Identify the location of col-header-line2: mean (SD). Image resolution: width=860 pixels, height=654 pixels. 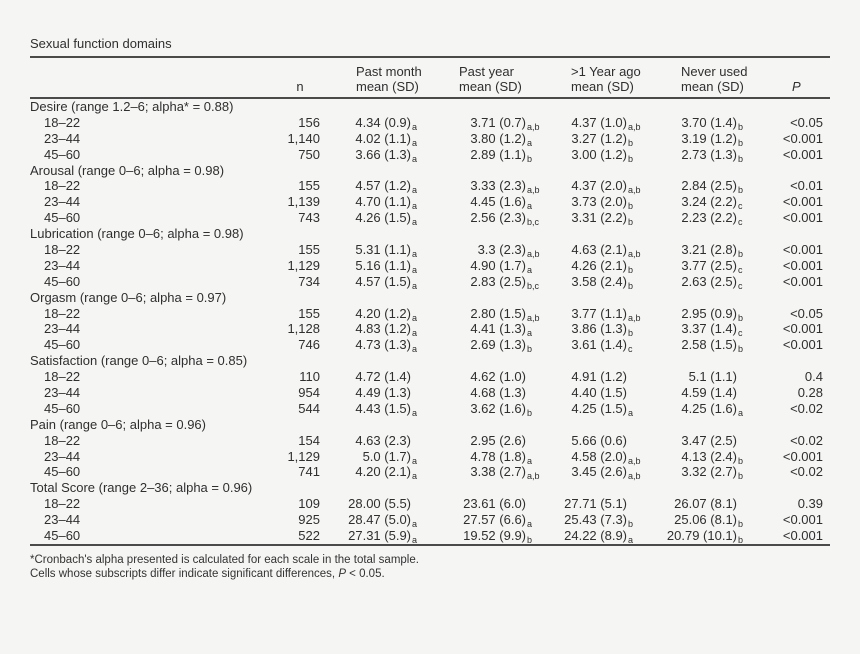
(602, 86).